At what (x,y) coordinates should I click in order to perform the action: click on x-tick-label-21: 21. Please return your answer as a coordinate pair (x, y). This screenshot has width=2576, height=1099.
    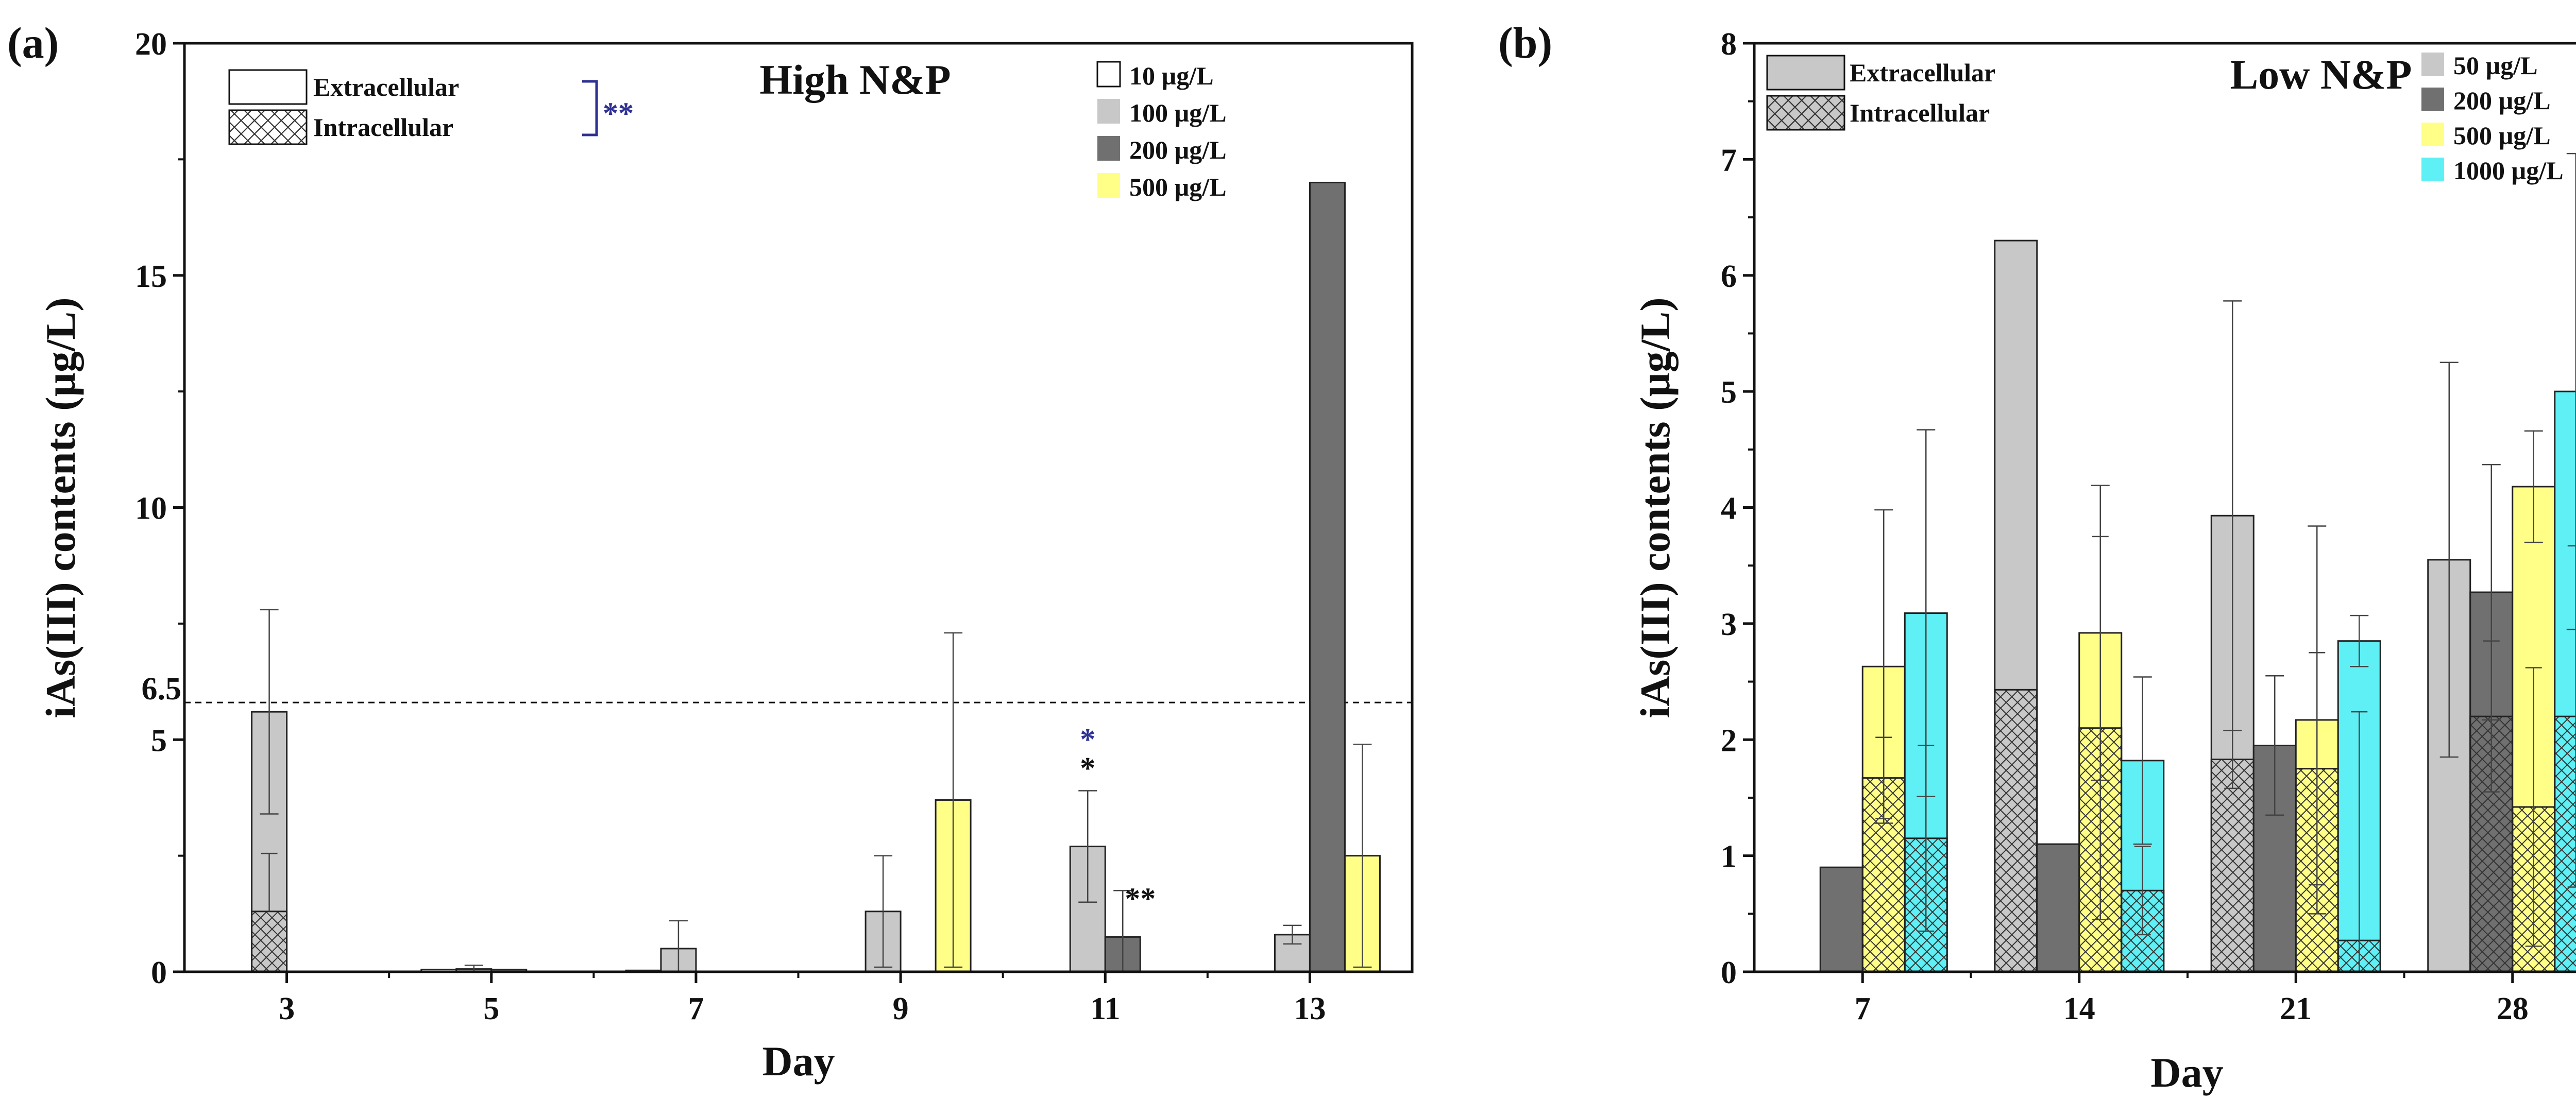
    Looking at the image, I should click on (2296, 1008).